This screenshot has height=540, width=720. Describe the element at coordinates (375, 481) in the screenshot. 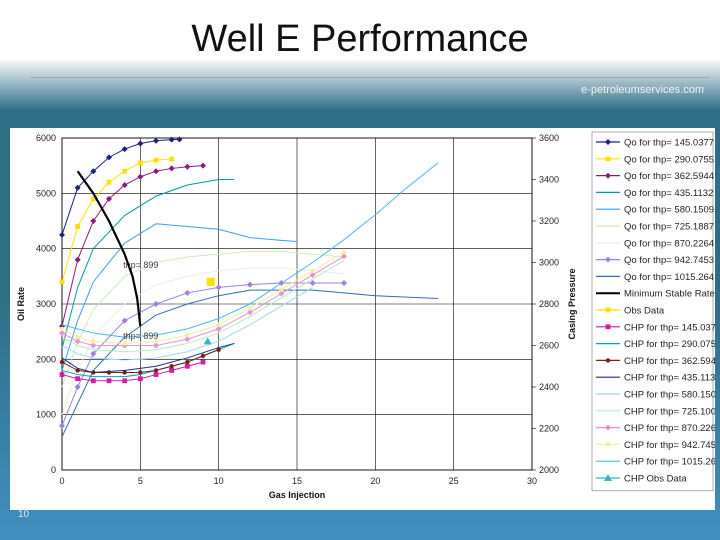

I see `x-tick-label: 20` at that location.